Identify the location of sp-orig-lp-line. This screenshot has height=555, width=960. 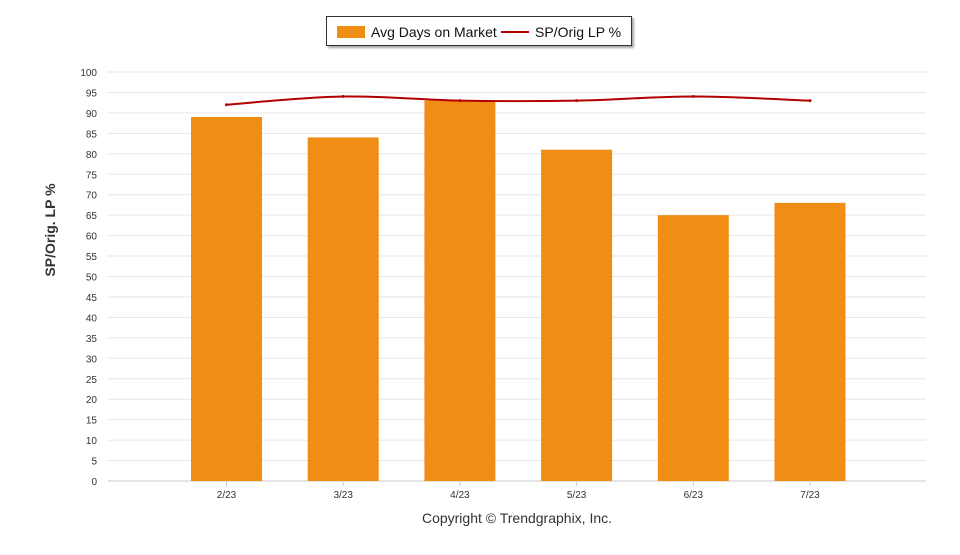
(518, 100).